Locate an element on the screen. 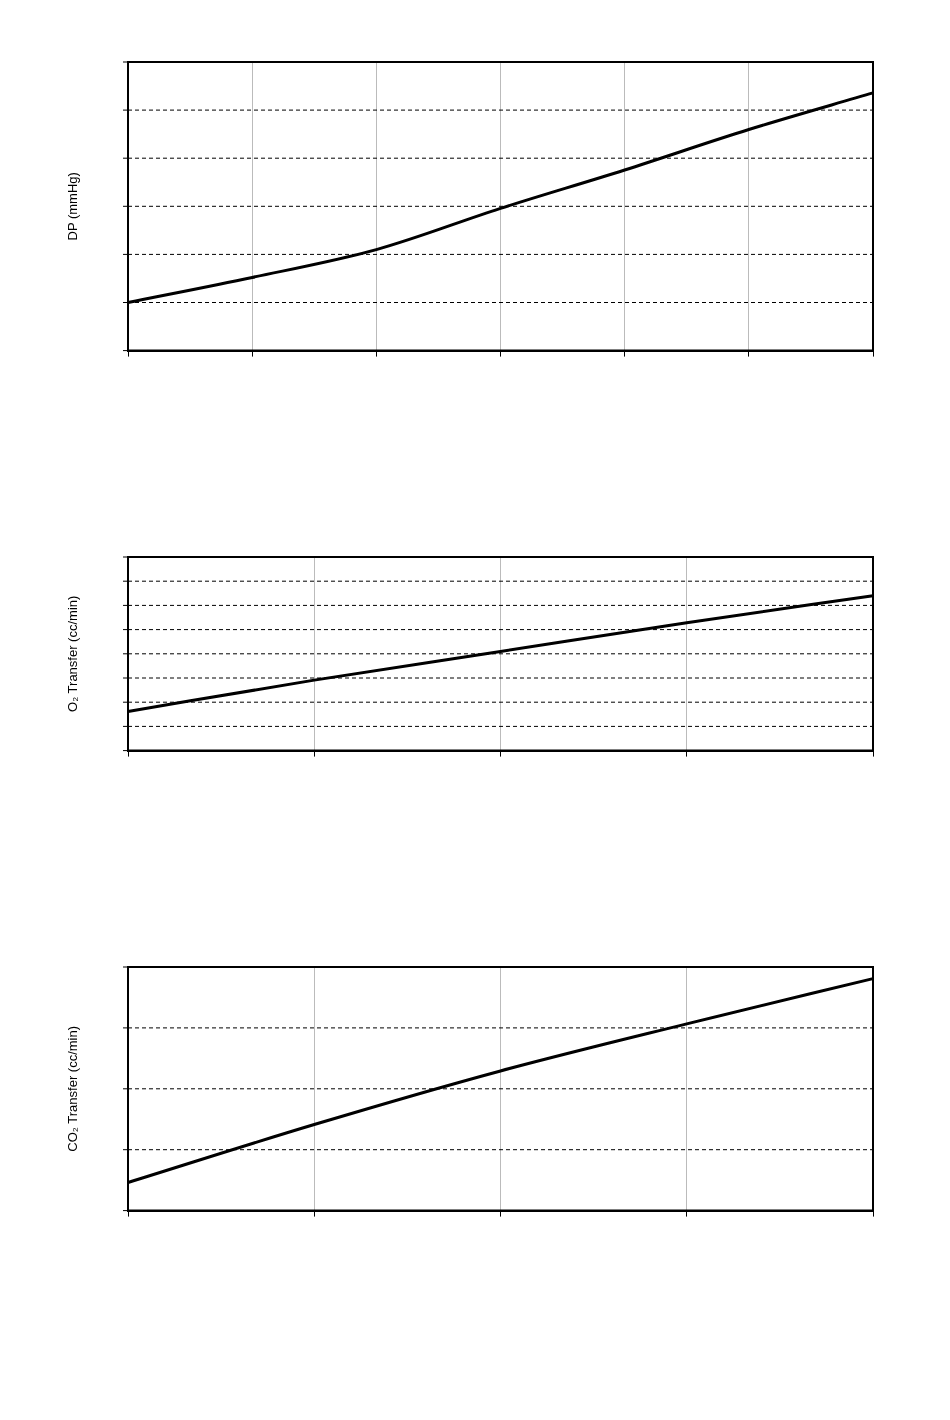 The width and height of the screenshot is (950, 1420). y-axis-title: DP (mmHg) is located at coordinates (72, 206).